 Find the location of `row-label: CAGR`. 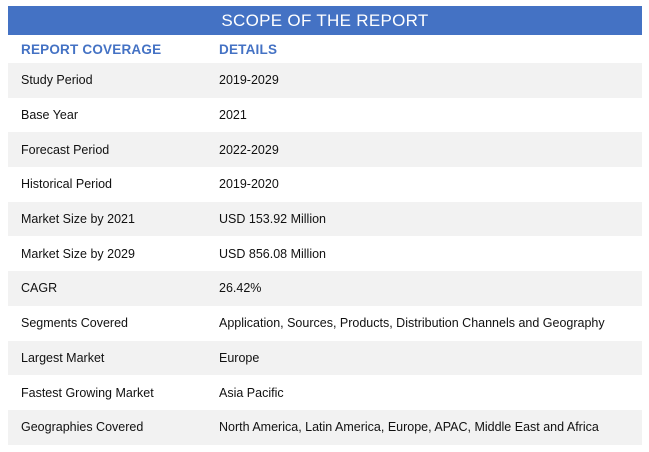

row-label: CAGR is located at coordinates (39, 288).